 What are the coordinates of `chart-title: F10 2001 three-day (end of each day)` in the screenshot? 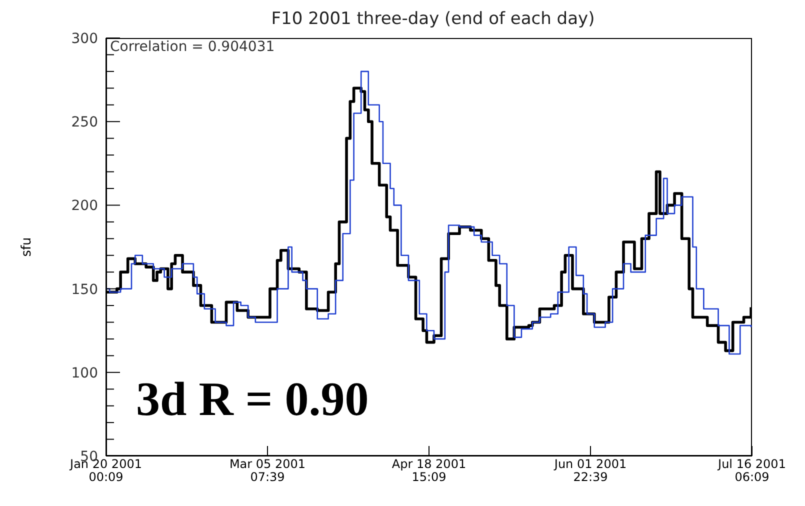 It's located at (433, 19).